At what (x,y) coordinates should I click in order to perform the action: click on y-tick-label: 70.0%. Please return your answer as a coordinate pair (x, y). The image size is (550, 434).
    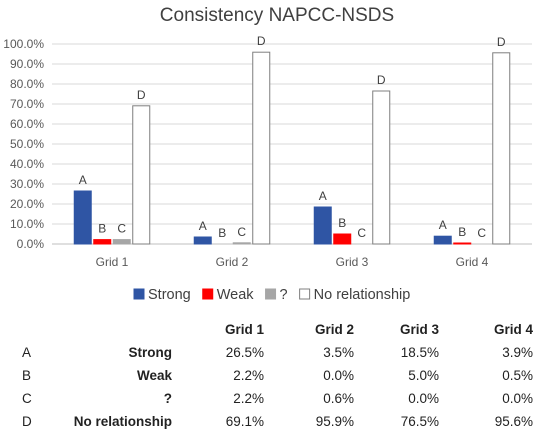
    Looking at the image, I should click on (27, 104).